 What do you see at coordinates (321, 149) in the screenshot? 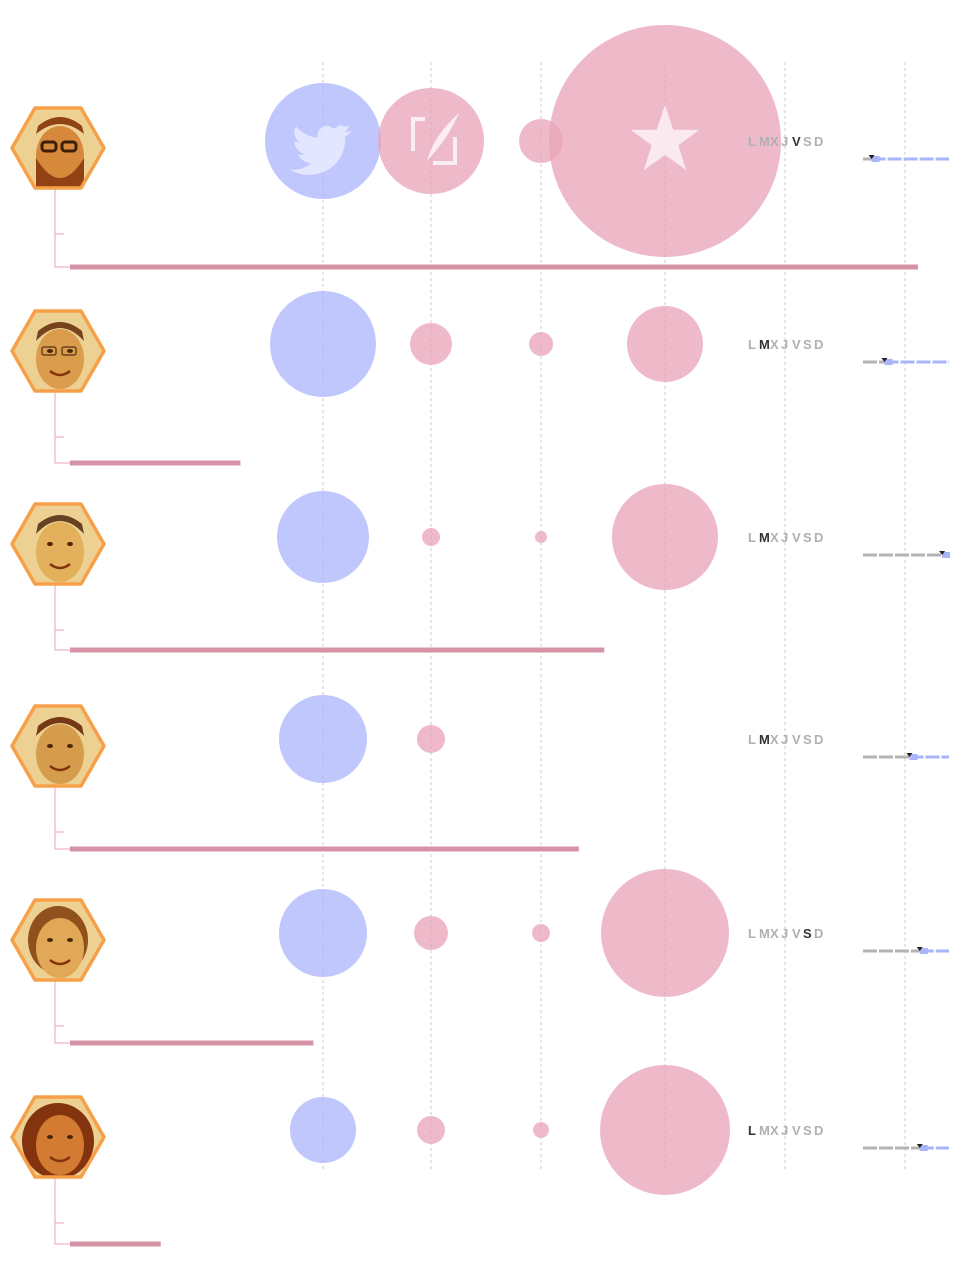
I see `twitter-icon` at bounding box center [321, 149].